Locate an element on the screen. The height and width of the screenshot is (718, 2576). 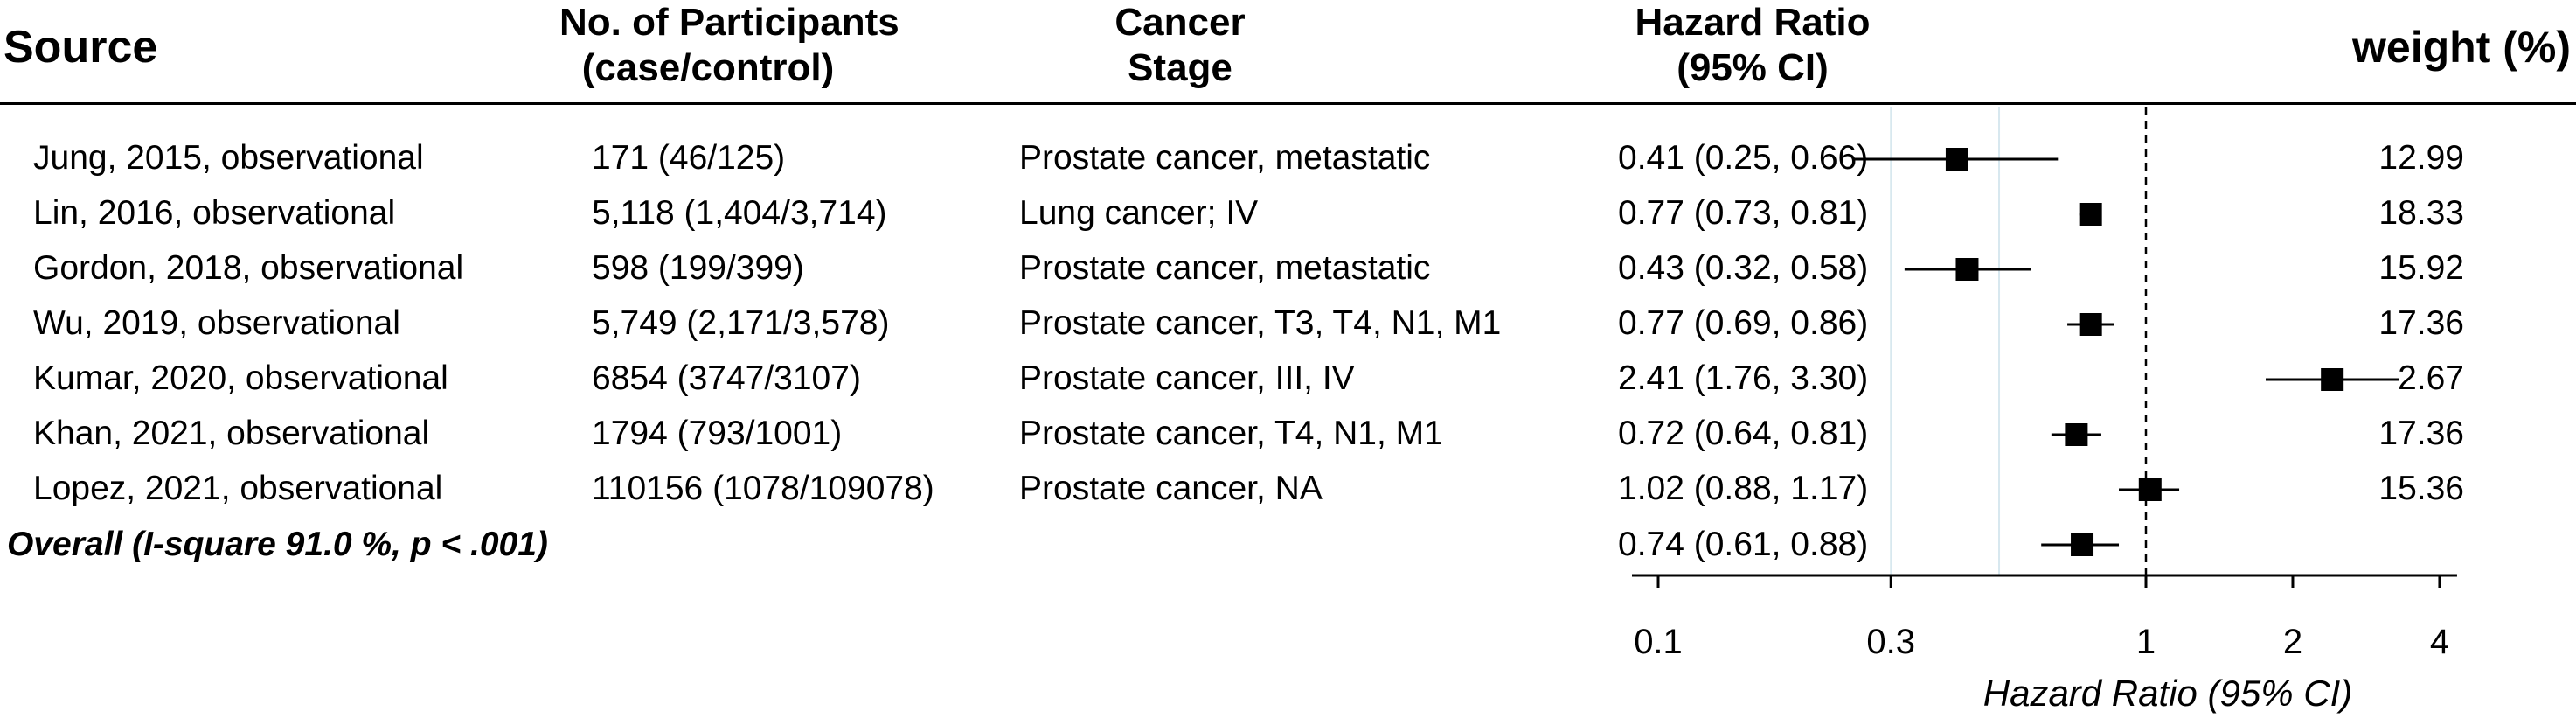
header-stage-line2: Stage is located at coordinates (1180, 67).